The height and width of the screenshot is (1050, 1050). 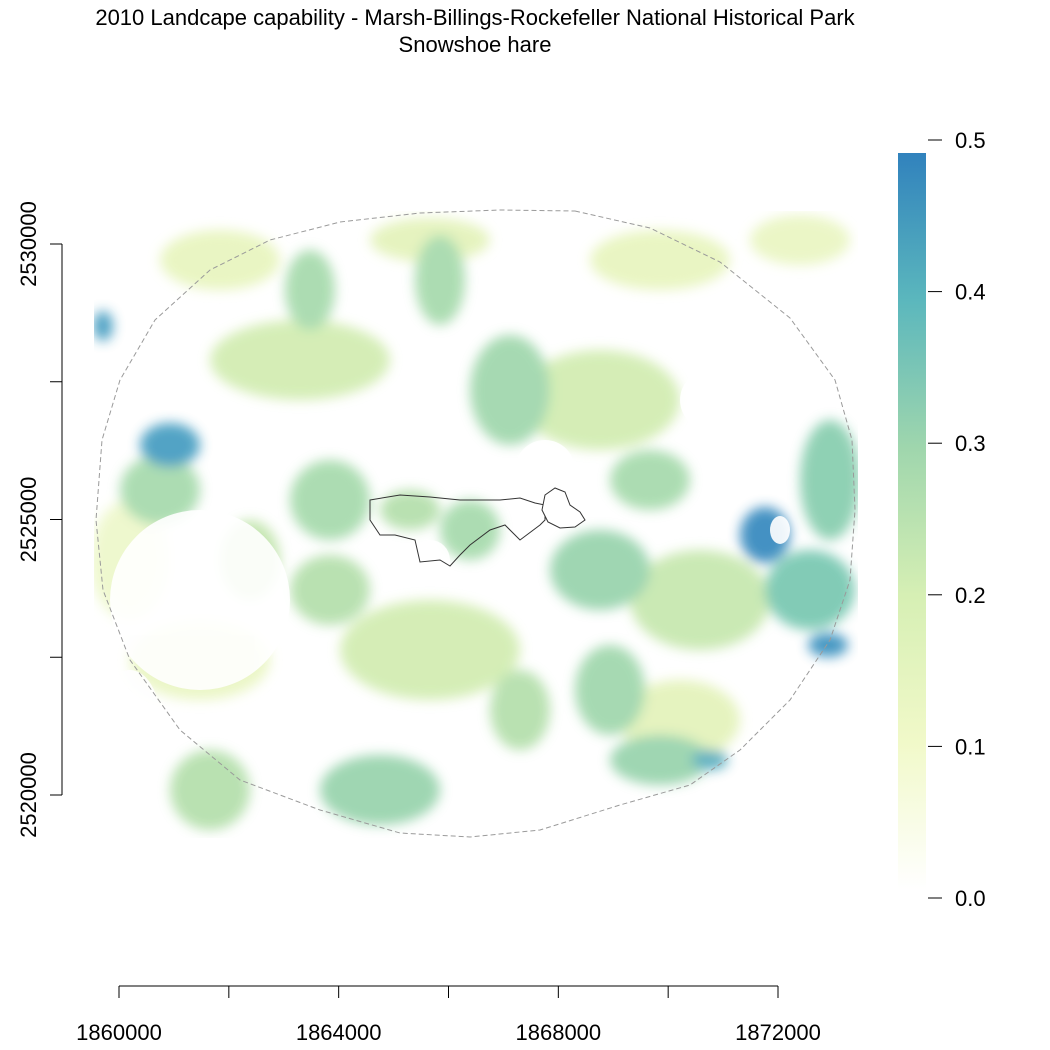 What do you see at coordinates (970, 595) in the screenshot?
I see `legend-tick-label: 0.2` at bounding box center [970, 595].